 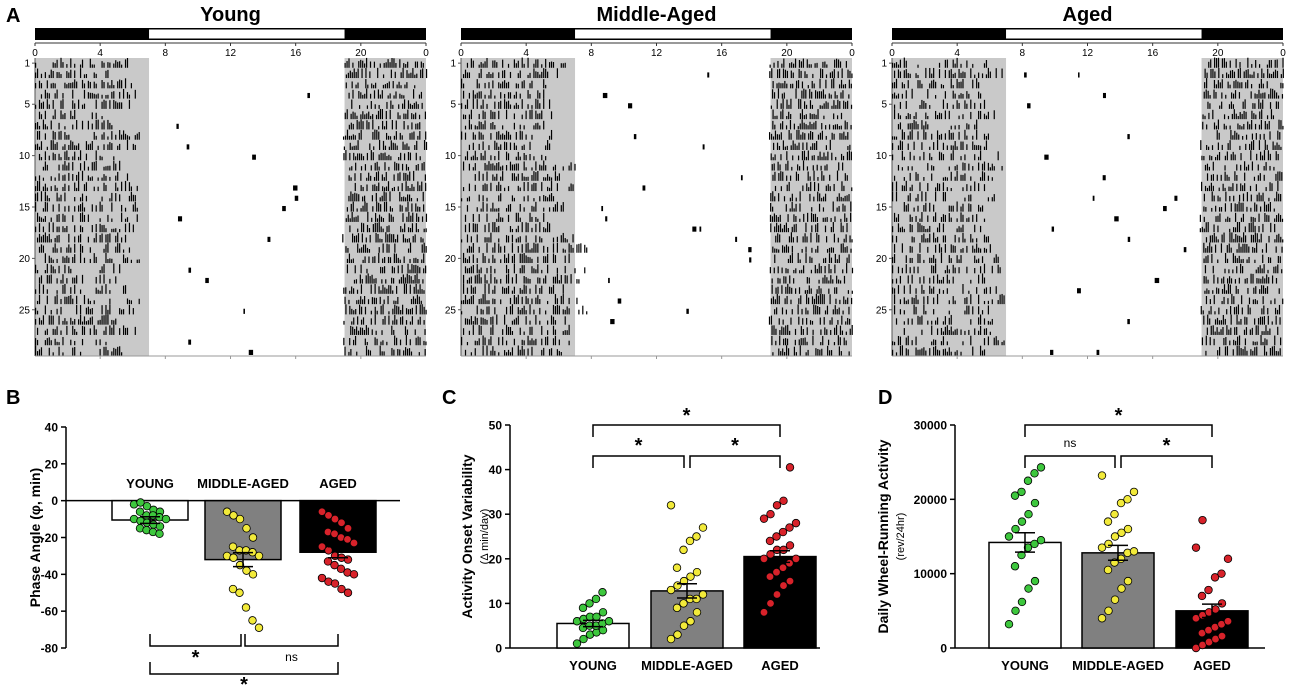 What do you see at coordinates (931, 500) in the screenshot?
I see `y-tick-label: 20000` at bounding box center [931, 500].